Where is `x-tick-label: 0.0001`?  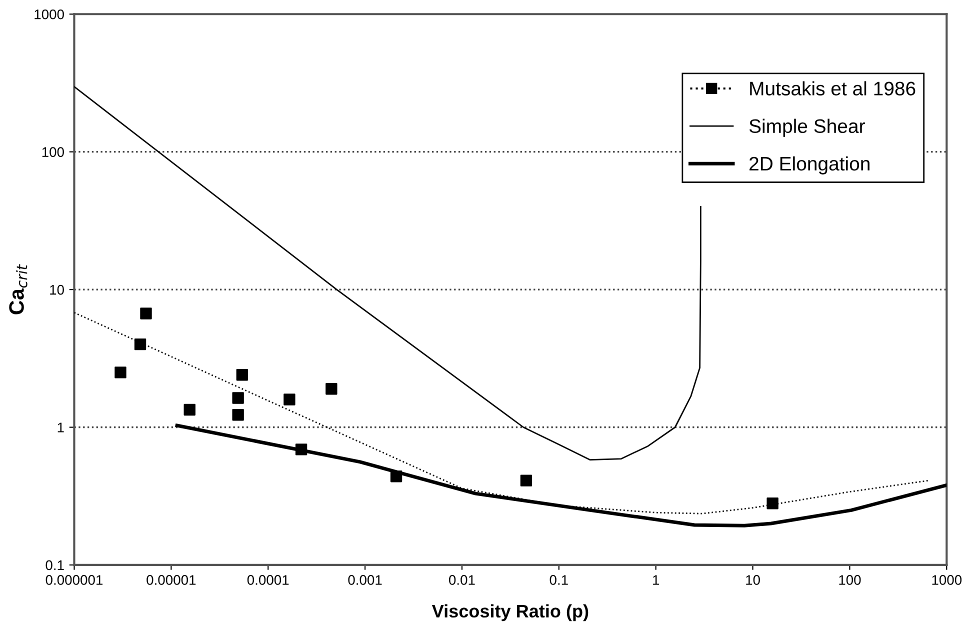
x-tick-label: 0.0001 is located at coordinates (268, 580).